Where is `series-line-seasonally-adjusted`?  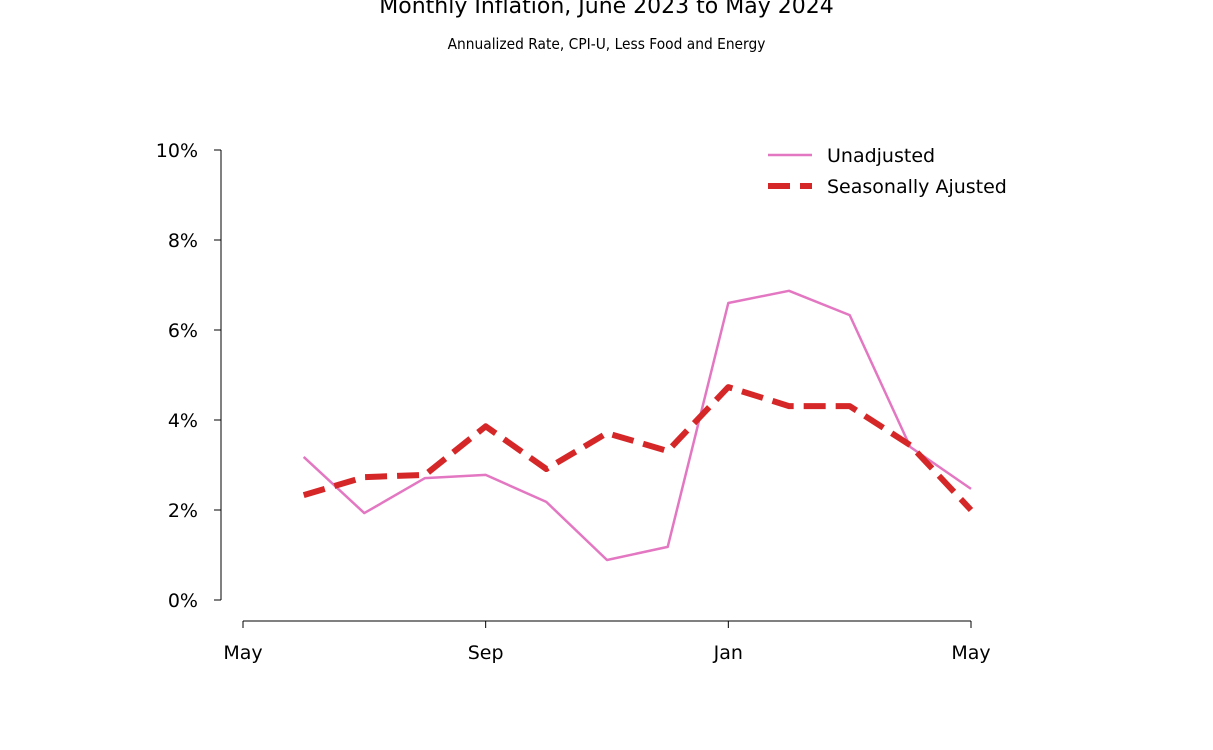
series-line-seasonally-adjusted is located at coordinates (638, 448).